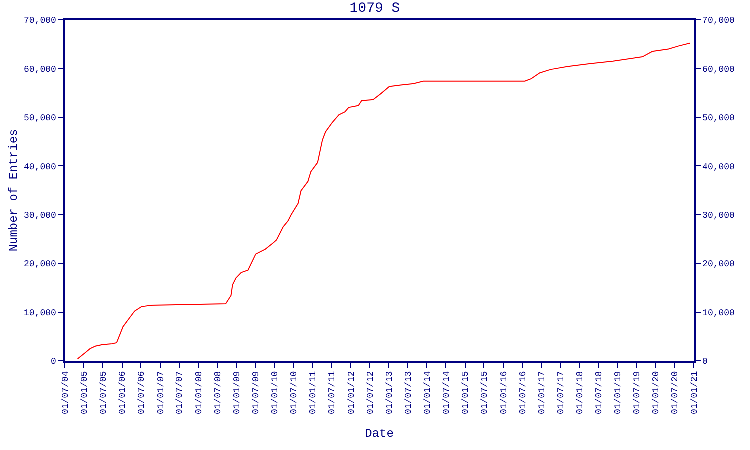 The image size is (750, 450). Describe the element at coordinates (718, 313) in the screenshot. I see `y2-tick-label: 10,000` at that location.